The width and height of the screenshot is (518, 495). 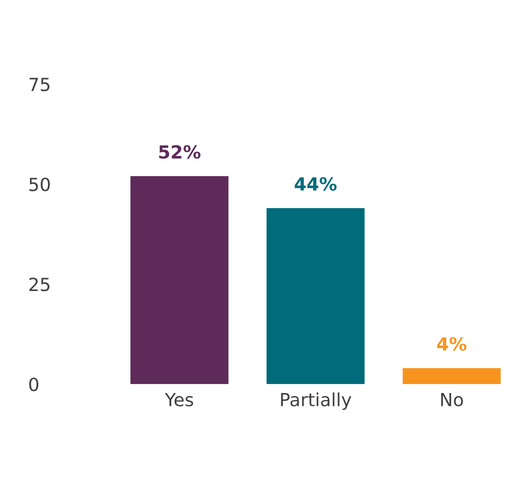 I want to click on data-label: 4%, so click(x=451, y=344).